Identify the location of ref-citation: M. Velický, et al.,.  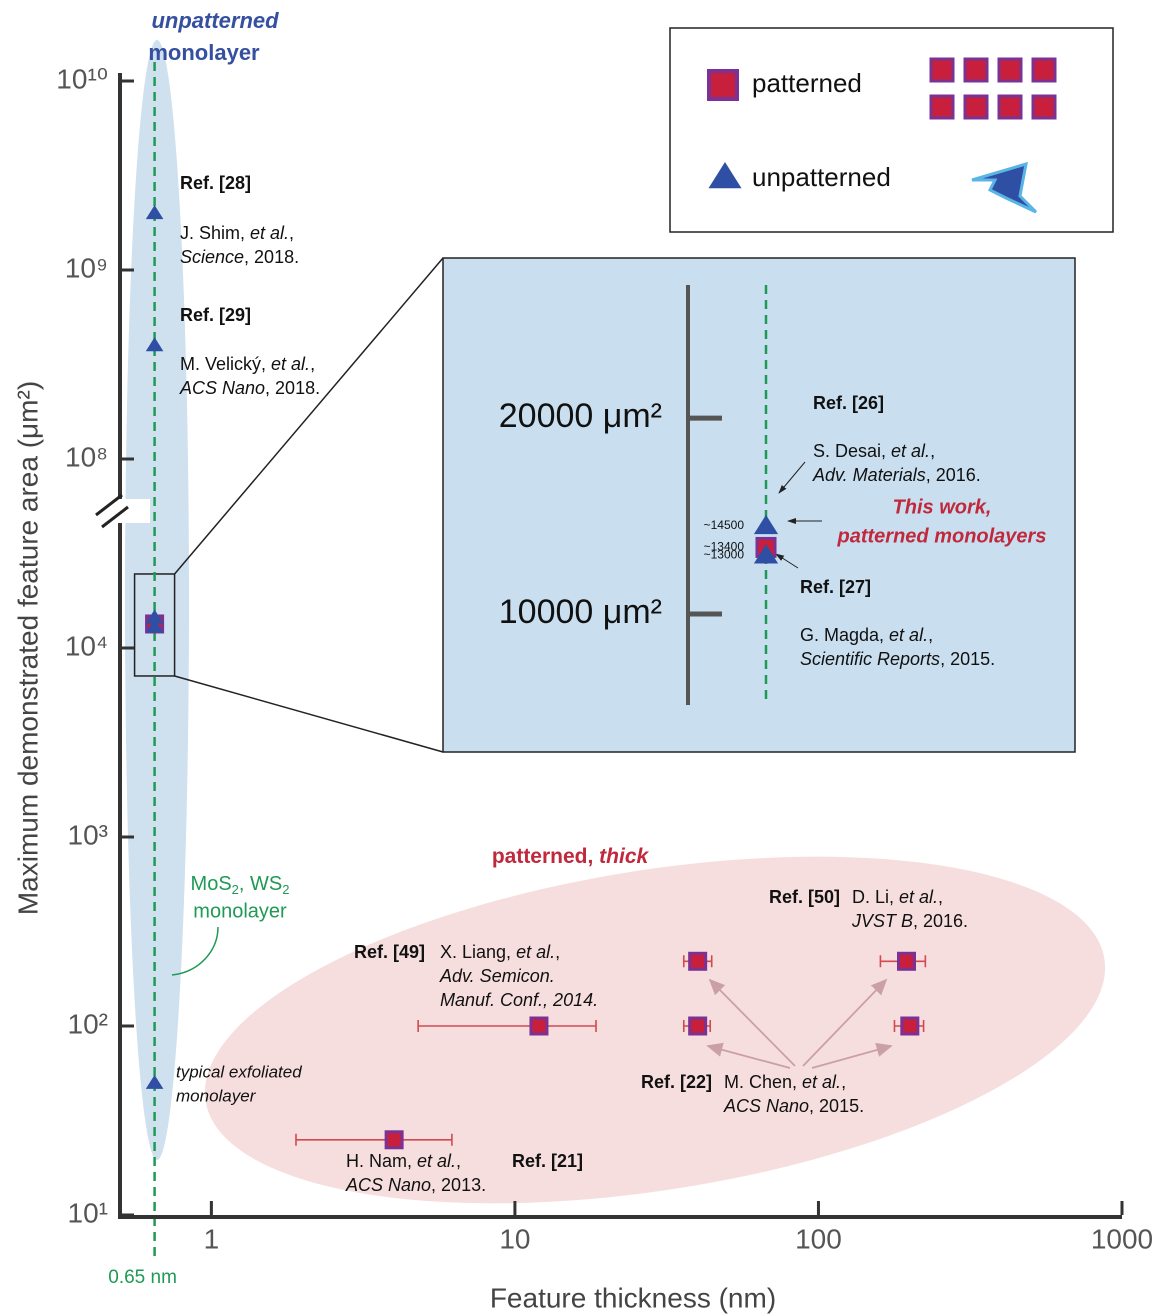
(247, 364).